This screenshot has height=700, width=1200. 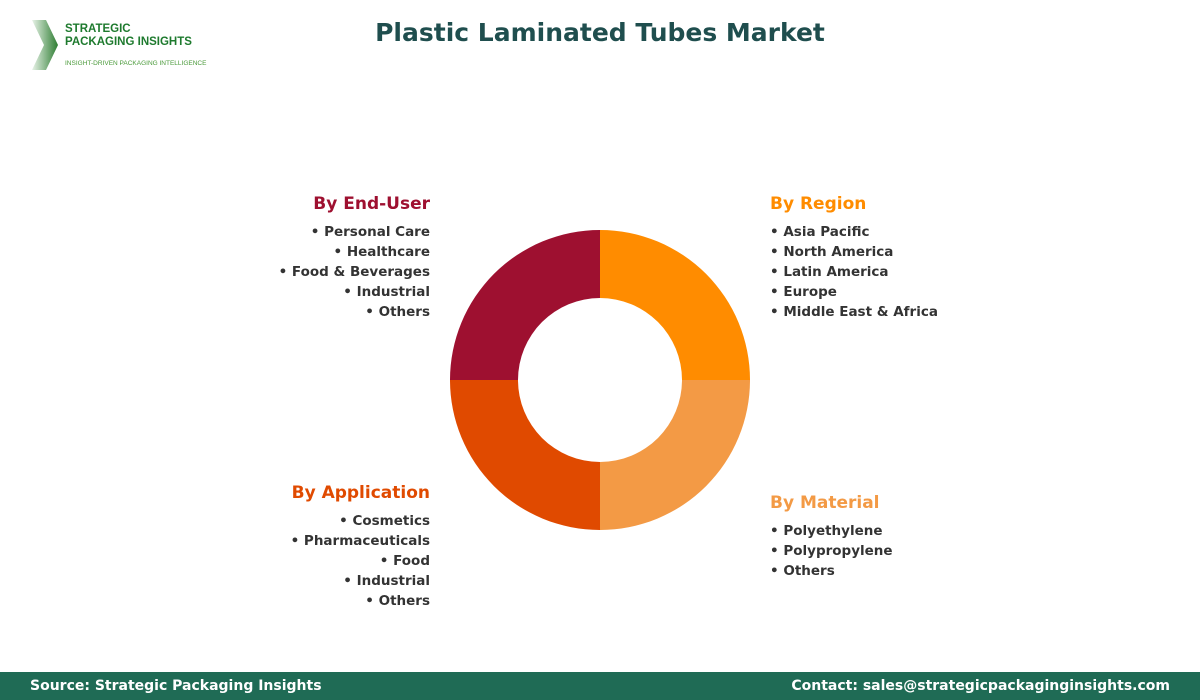 What do you see at coordinates (360, 493) in the screenshot?
I see `segment-title: By Application` at bounding box center [360, 493].